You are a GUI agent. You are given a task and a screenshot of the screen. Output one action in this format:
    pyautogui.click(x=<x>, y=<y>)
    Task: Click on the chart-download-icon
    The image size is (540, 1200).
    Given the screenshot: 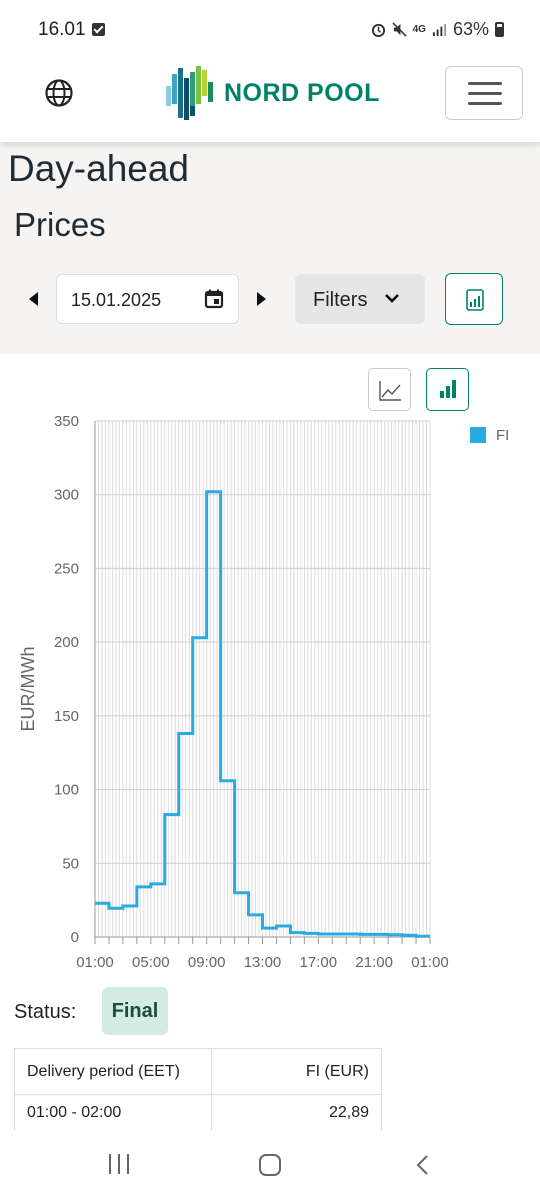 What is the action you would take?
    pyautogui.click(x=475, y=300)
    